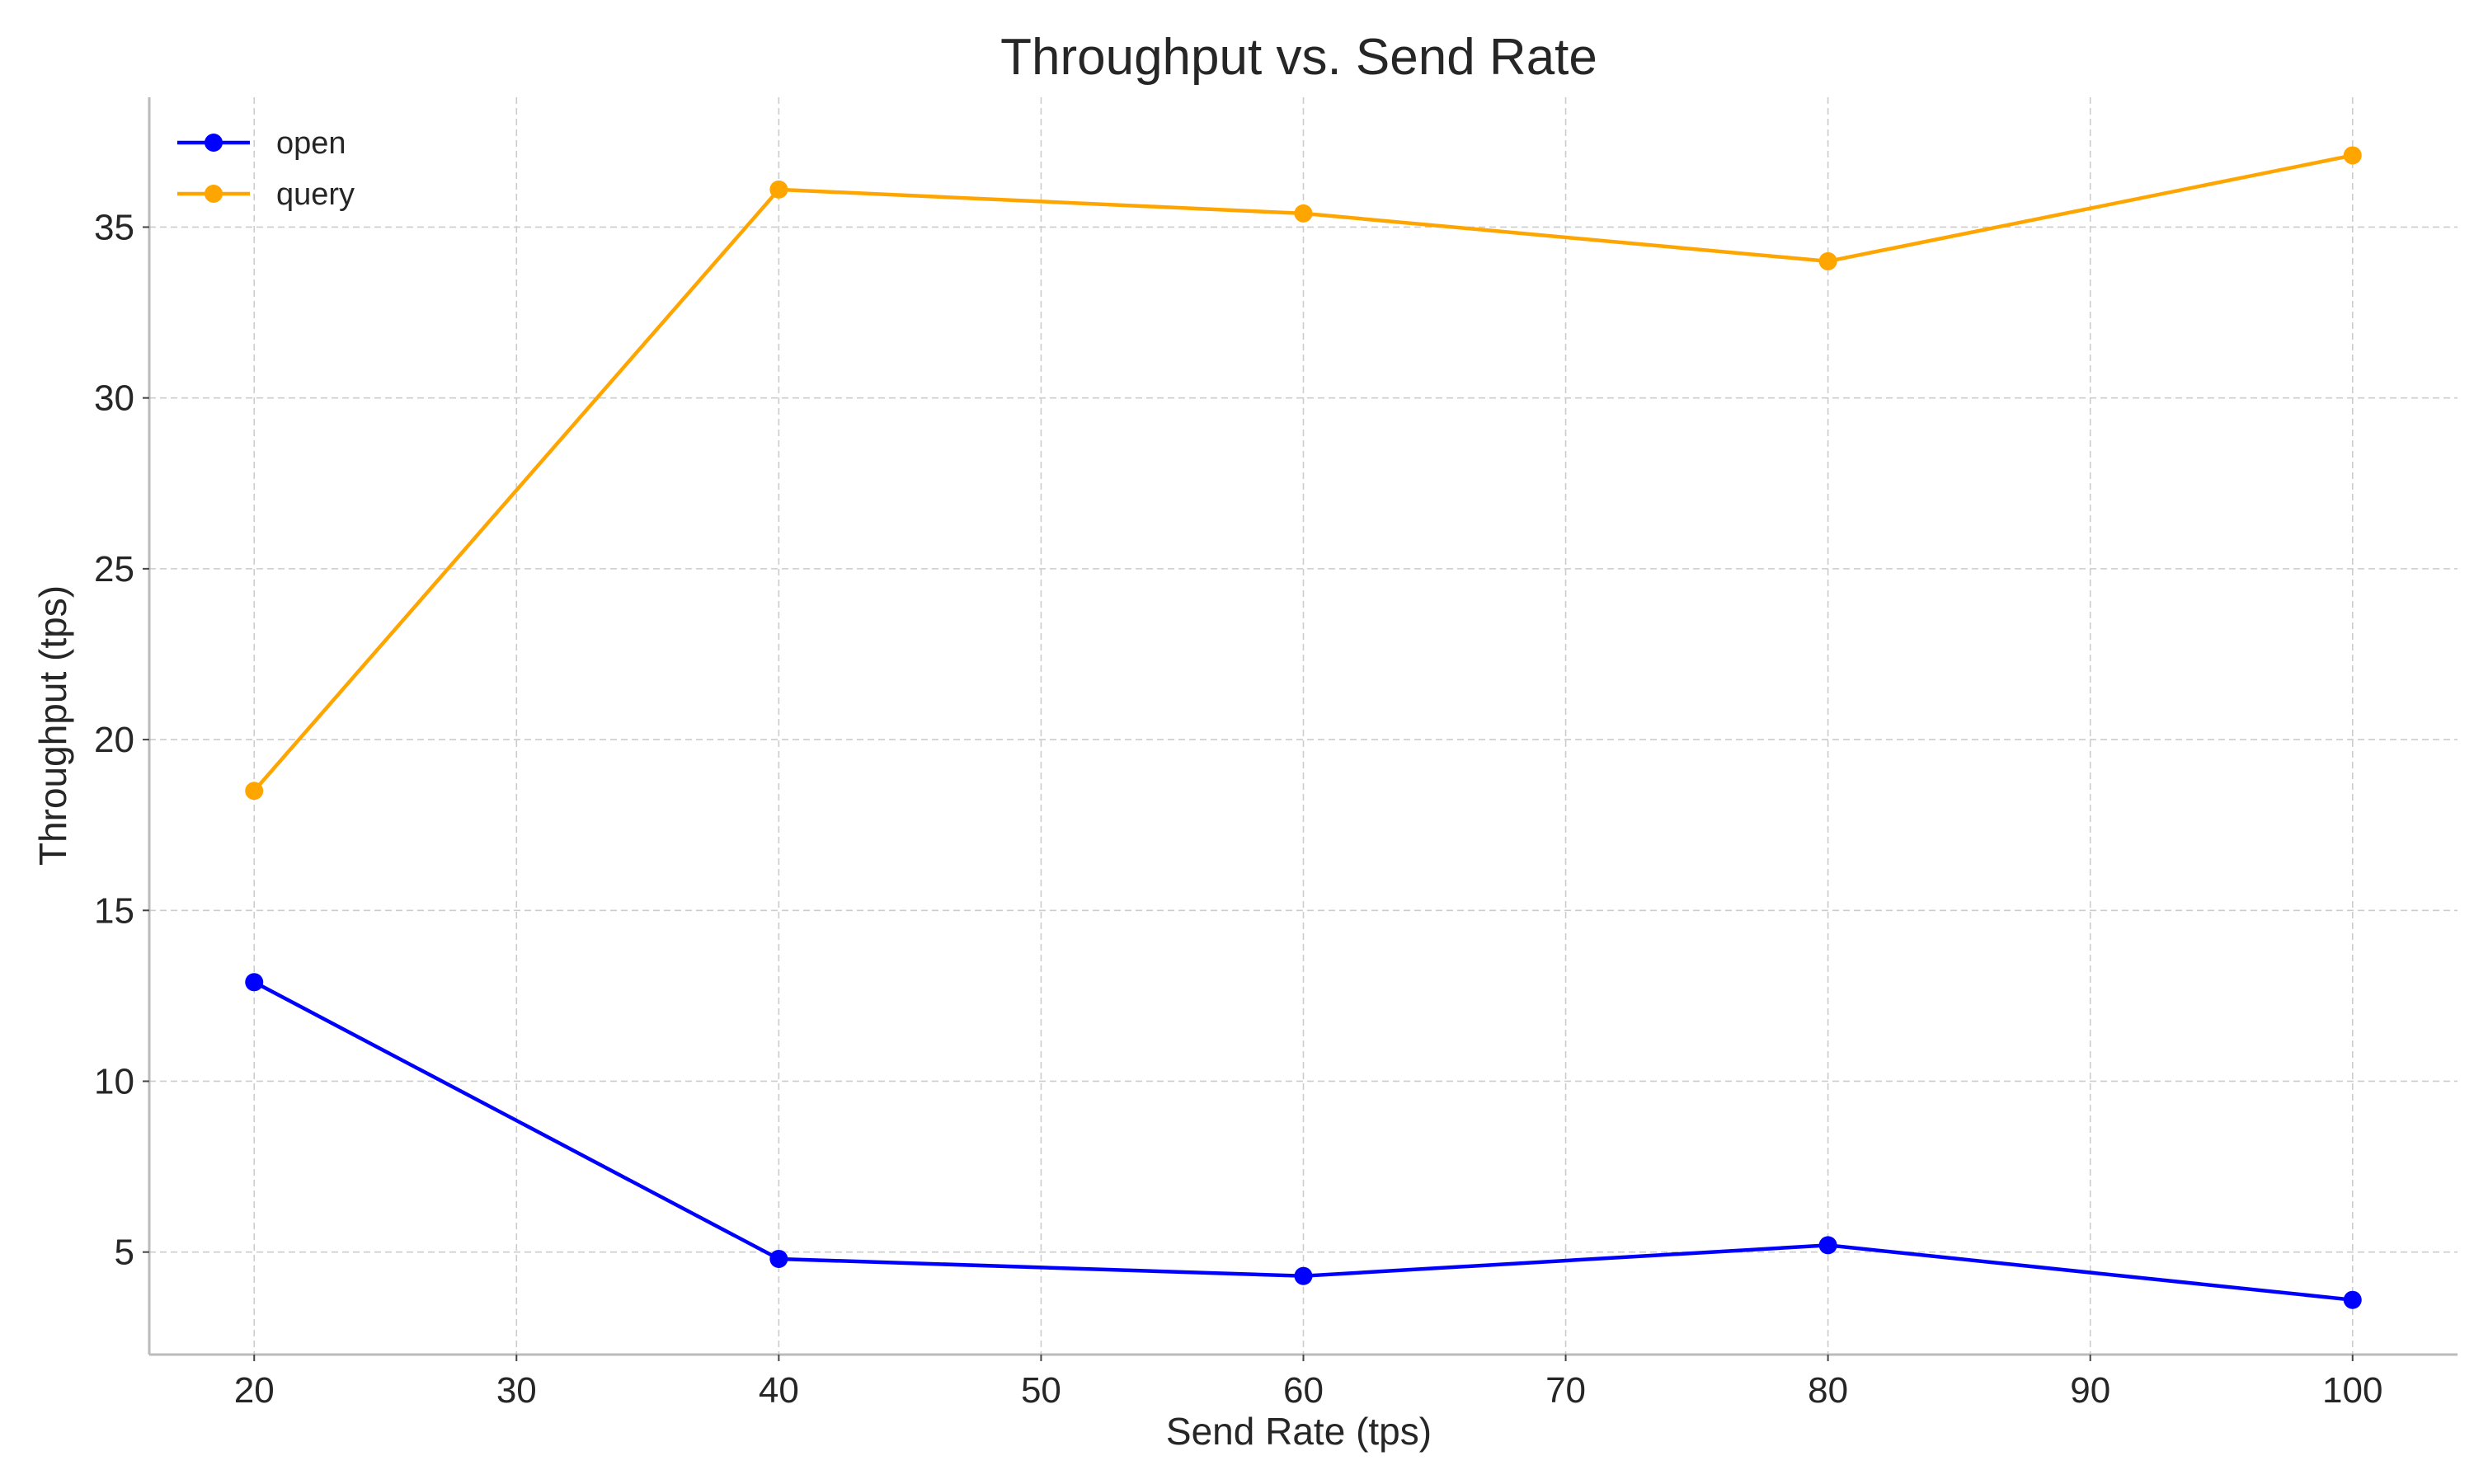 The image size is (2474, 1484). What do you see at coordinates (254, 1390) in the screenshot?
I see `x-tick-label: 20` at bounding box center [254, 1390].